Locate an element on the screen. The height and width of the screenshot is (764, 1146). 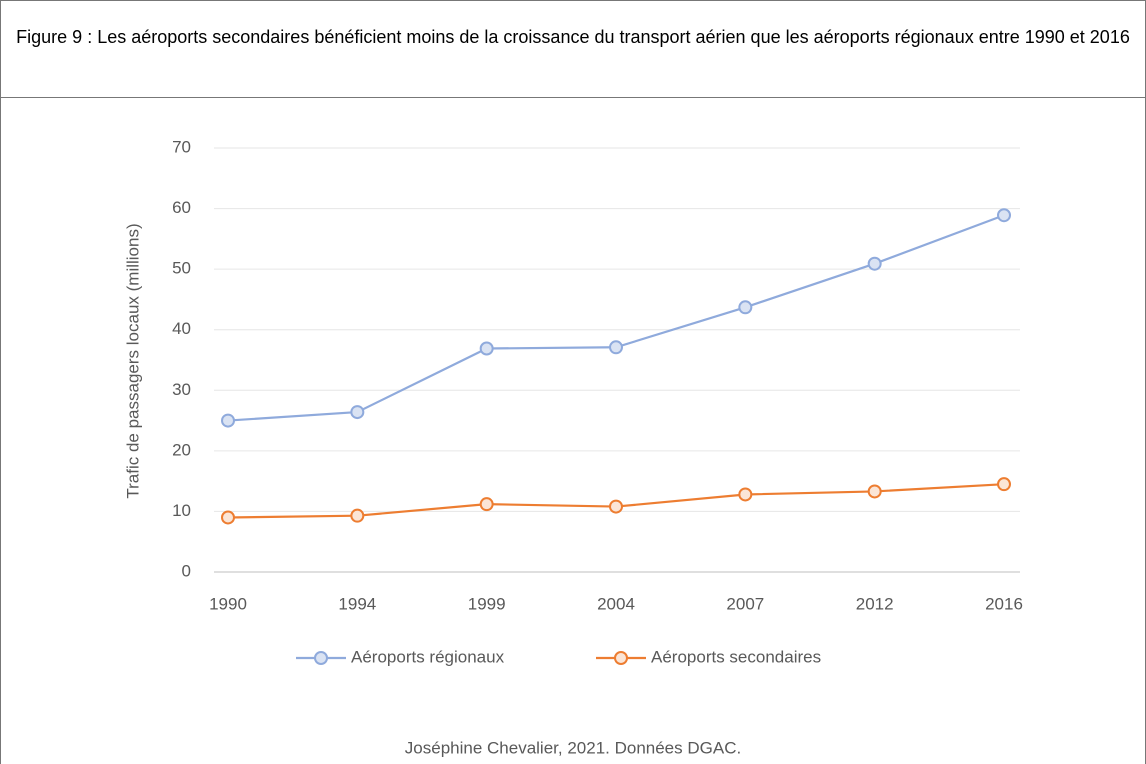
x-tick-label: 2012 is located at coordinates (875, 603).